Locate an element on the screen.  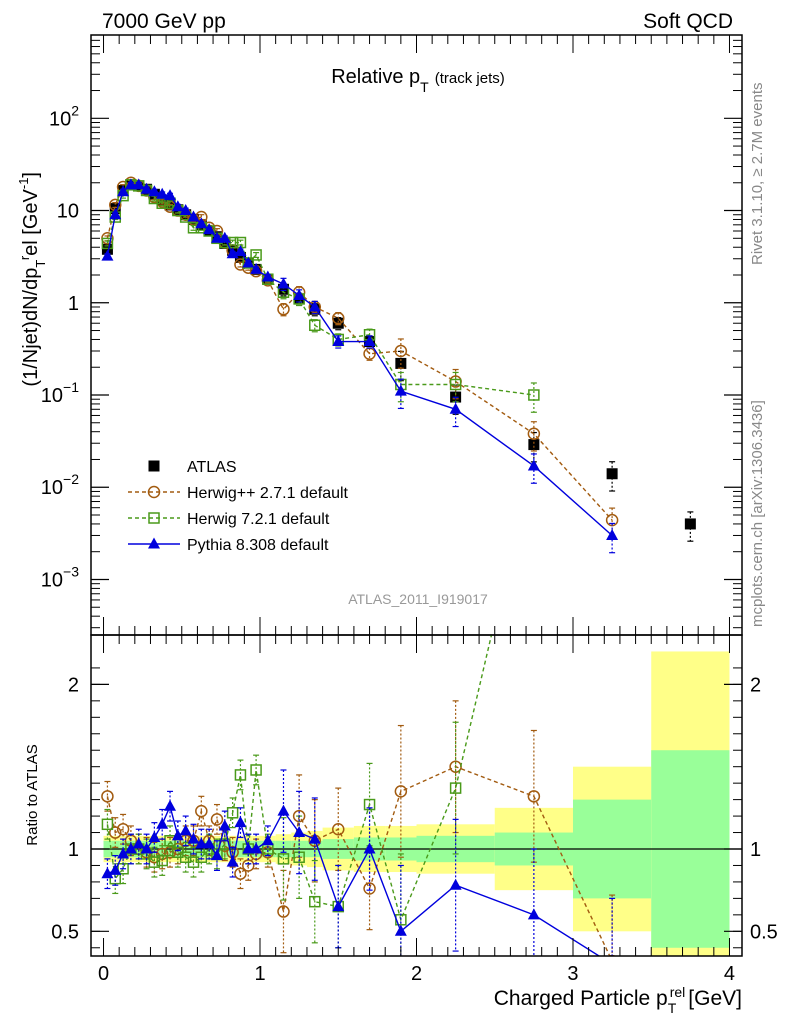
x-tick-label: 3 is located at coordinates (572, 974).